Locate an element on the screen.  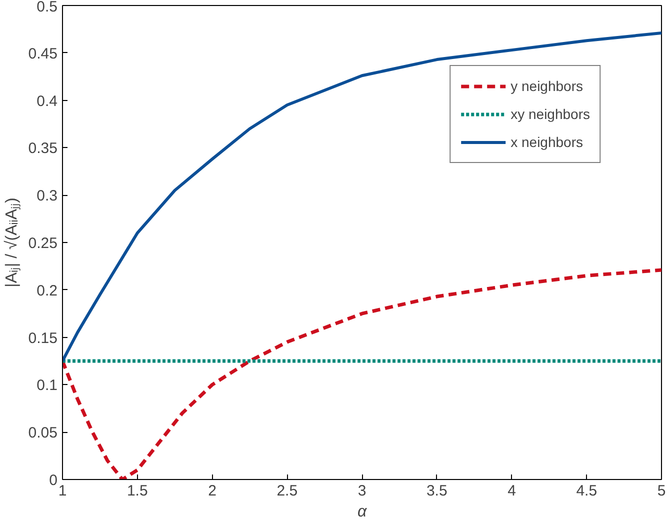
y-tick-label: 0.4 is located at coordinates (47, 101).